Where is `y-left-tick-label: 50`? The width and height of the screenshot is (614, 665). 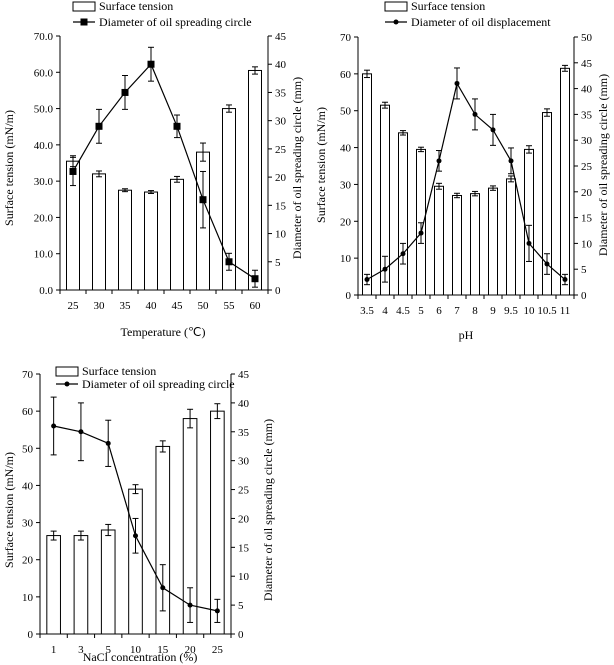
y-left-tick-label: 50 is located at coordinates (28, 449).